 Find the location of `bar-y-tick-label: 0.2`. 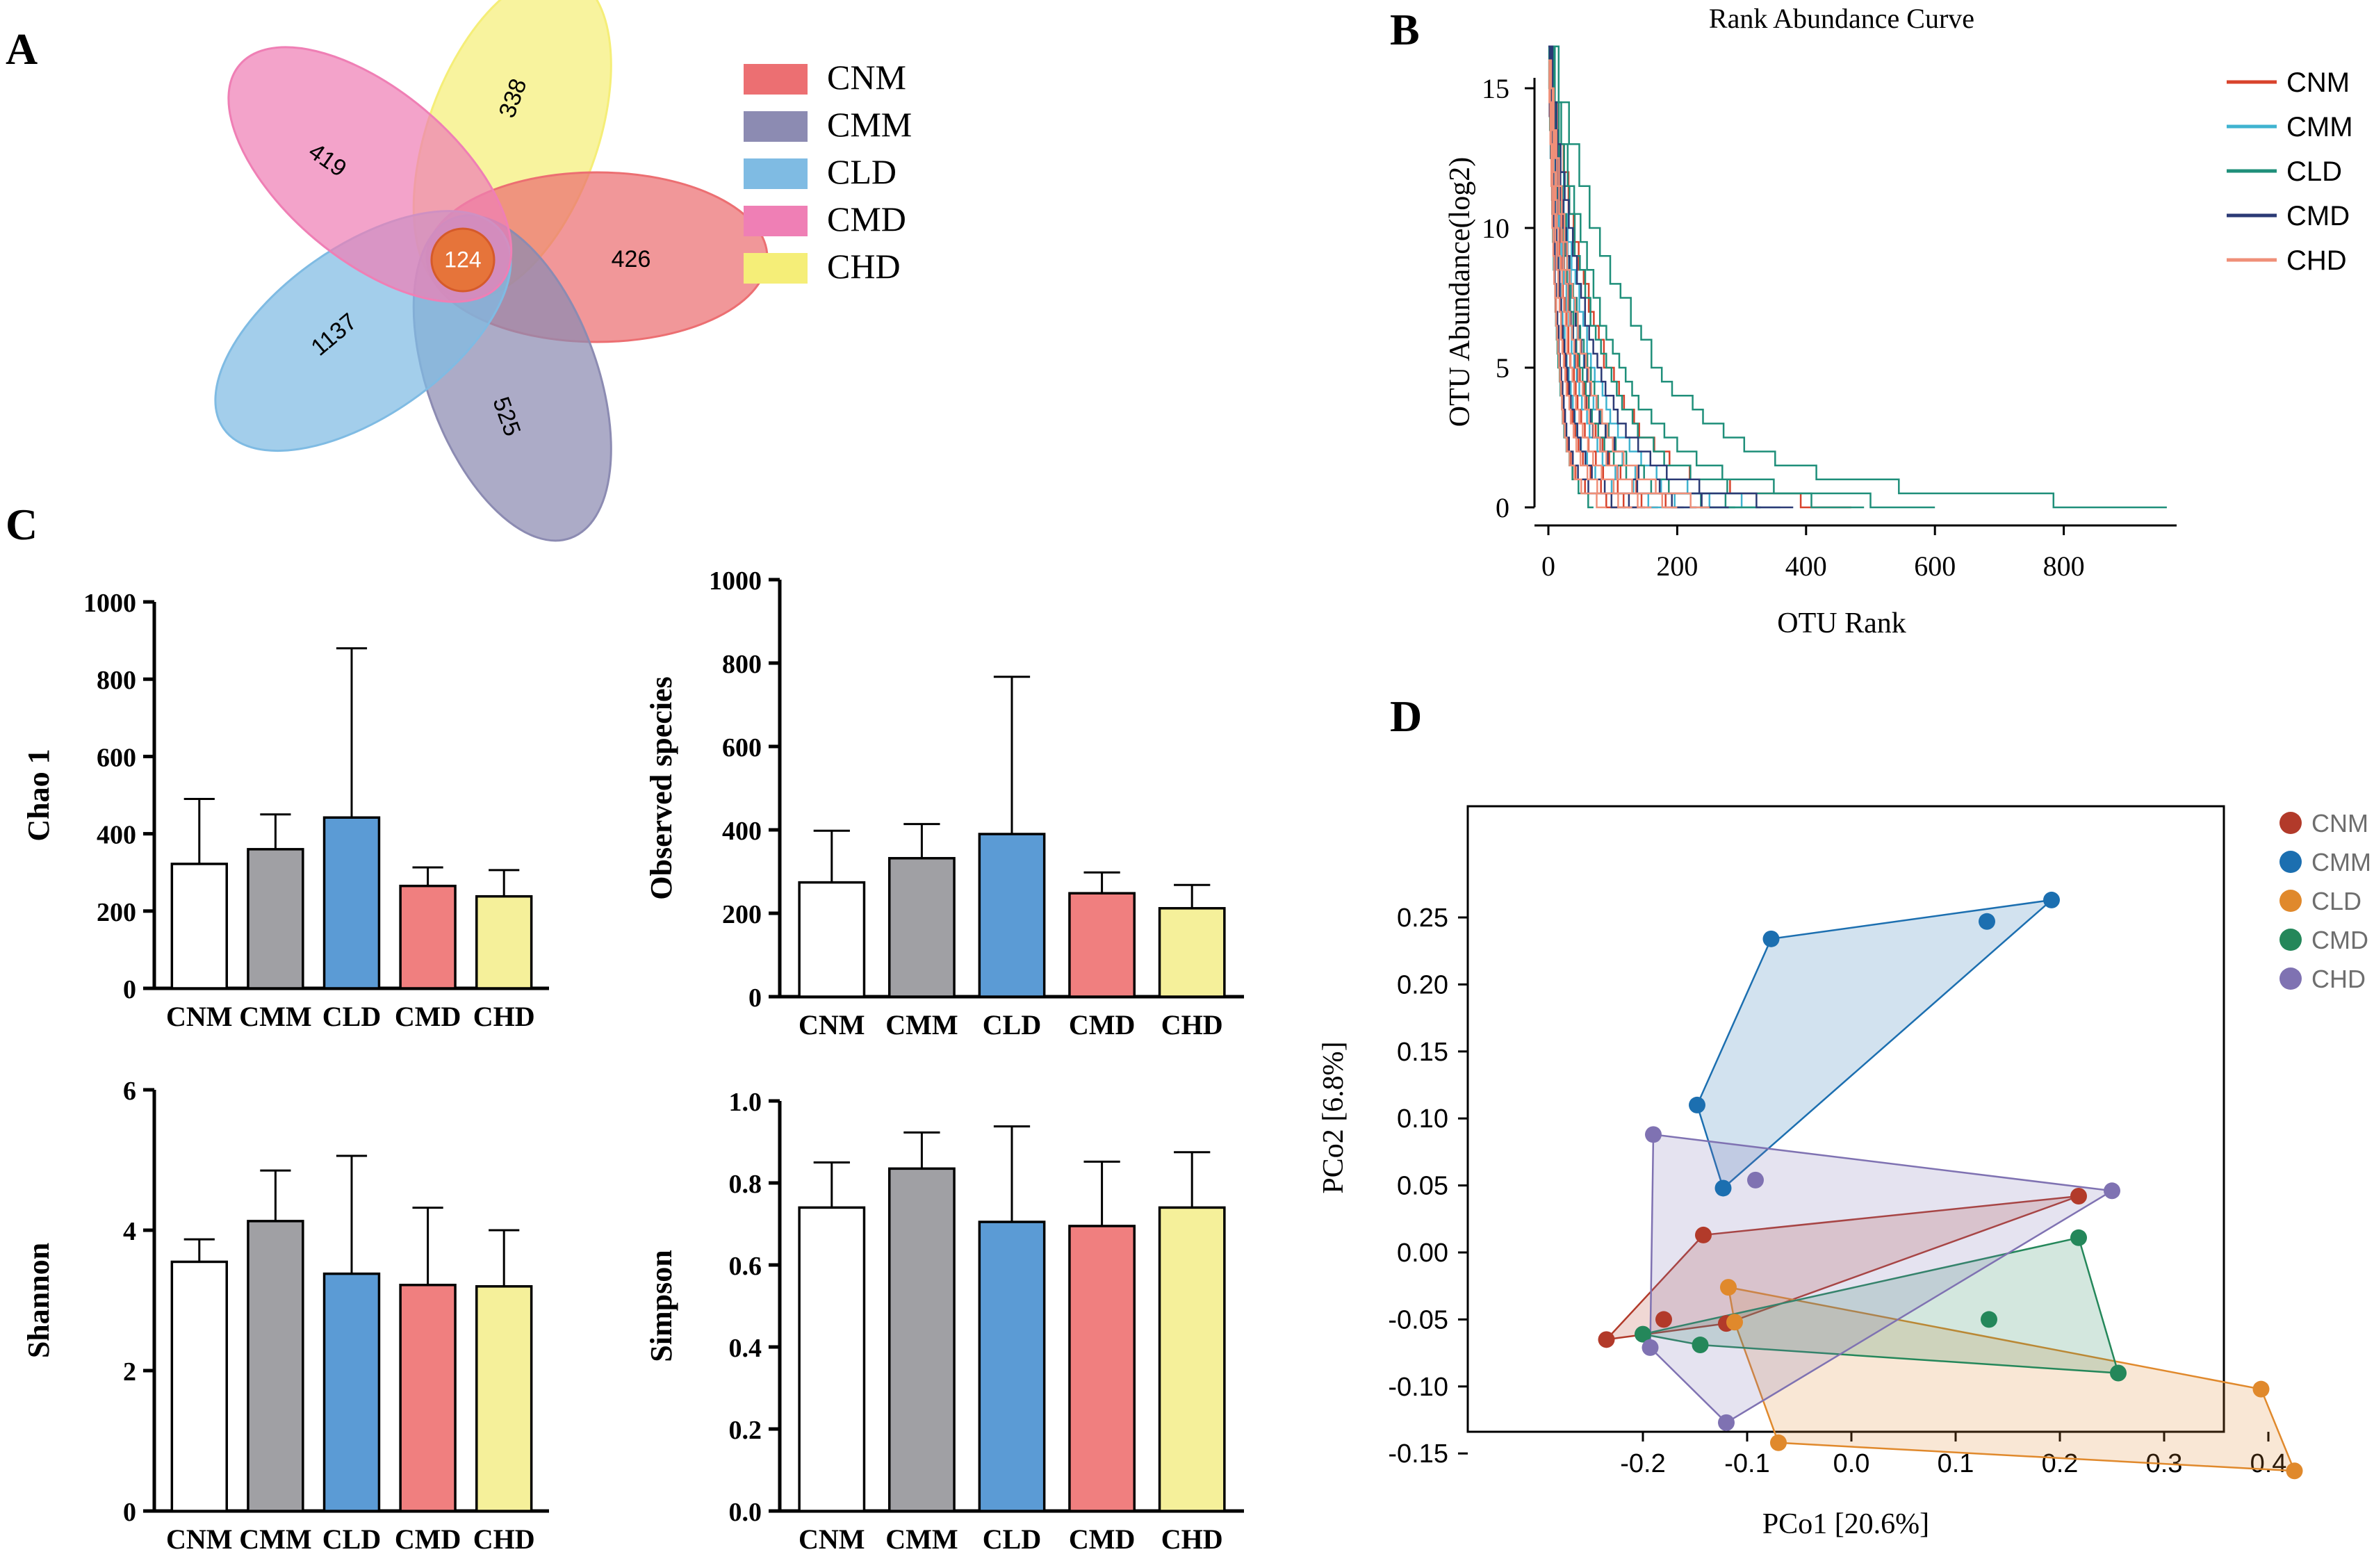

bar-y-tick-label: 0.2 is located at coordinates (746, 1430).